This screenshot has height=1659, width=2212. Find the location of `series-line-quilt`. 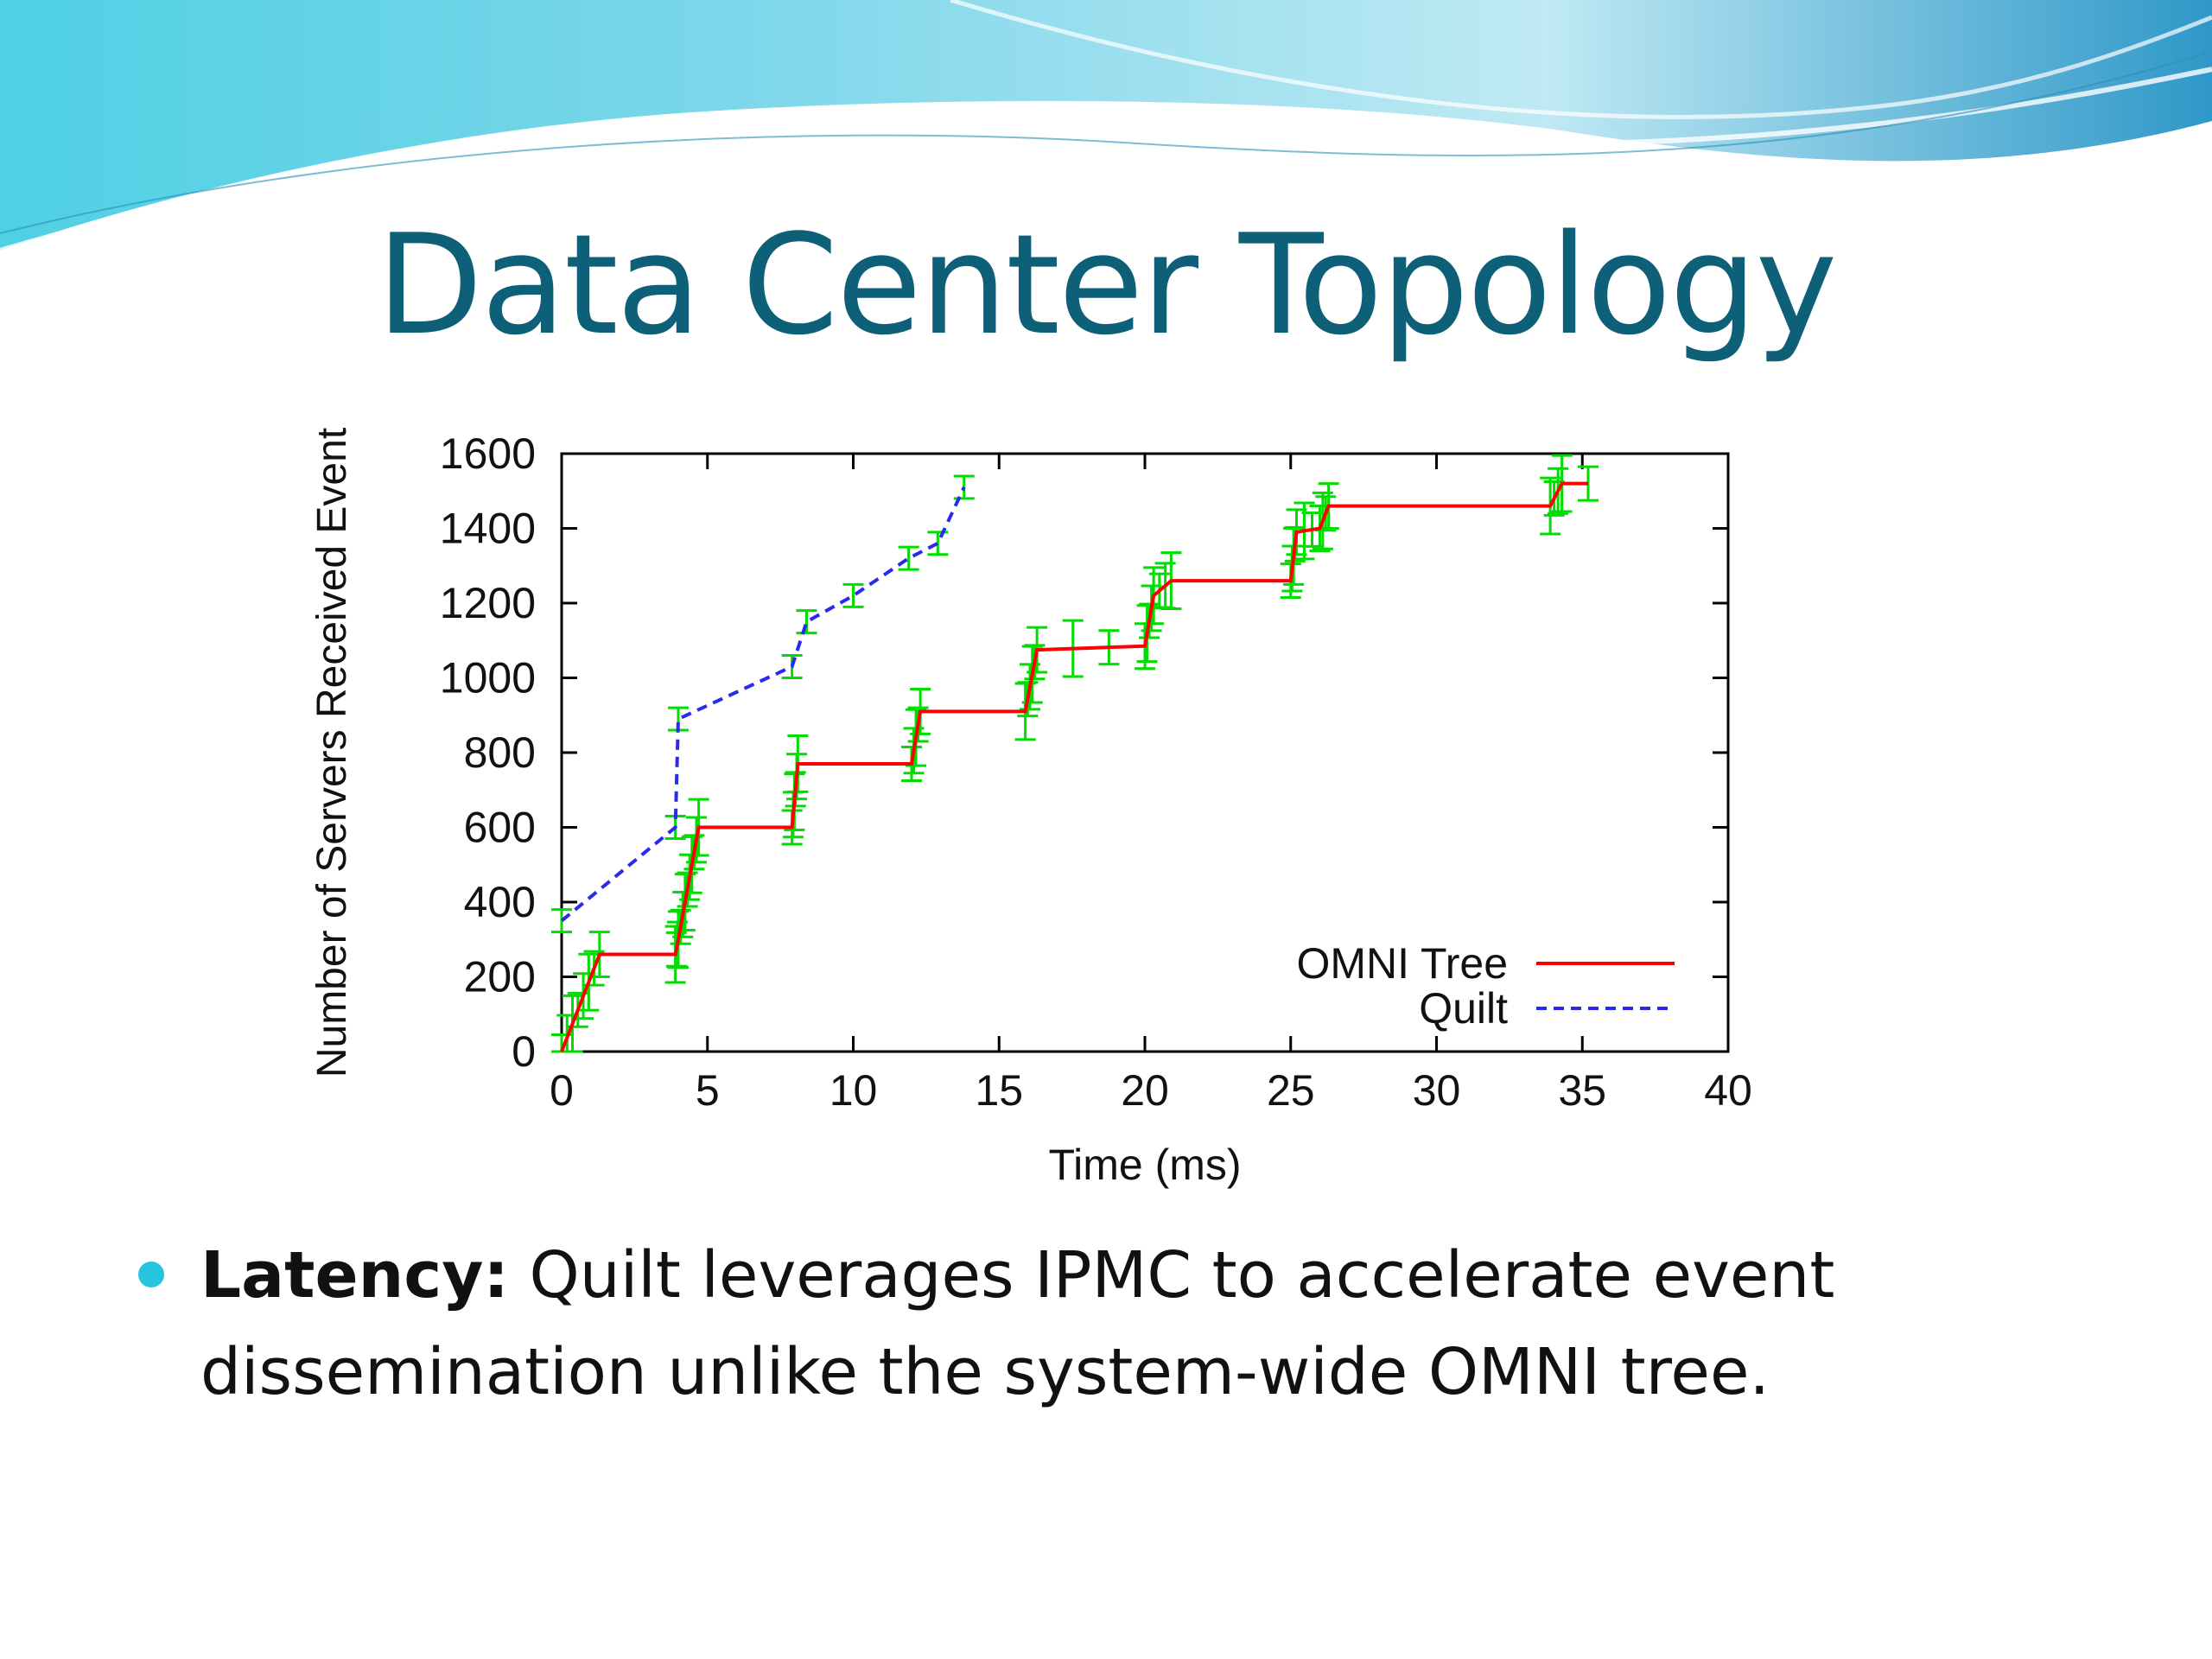

series-line-quilt is located at coordinates (763, 704).